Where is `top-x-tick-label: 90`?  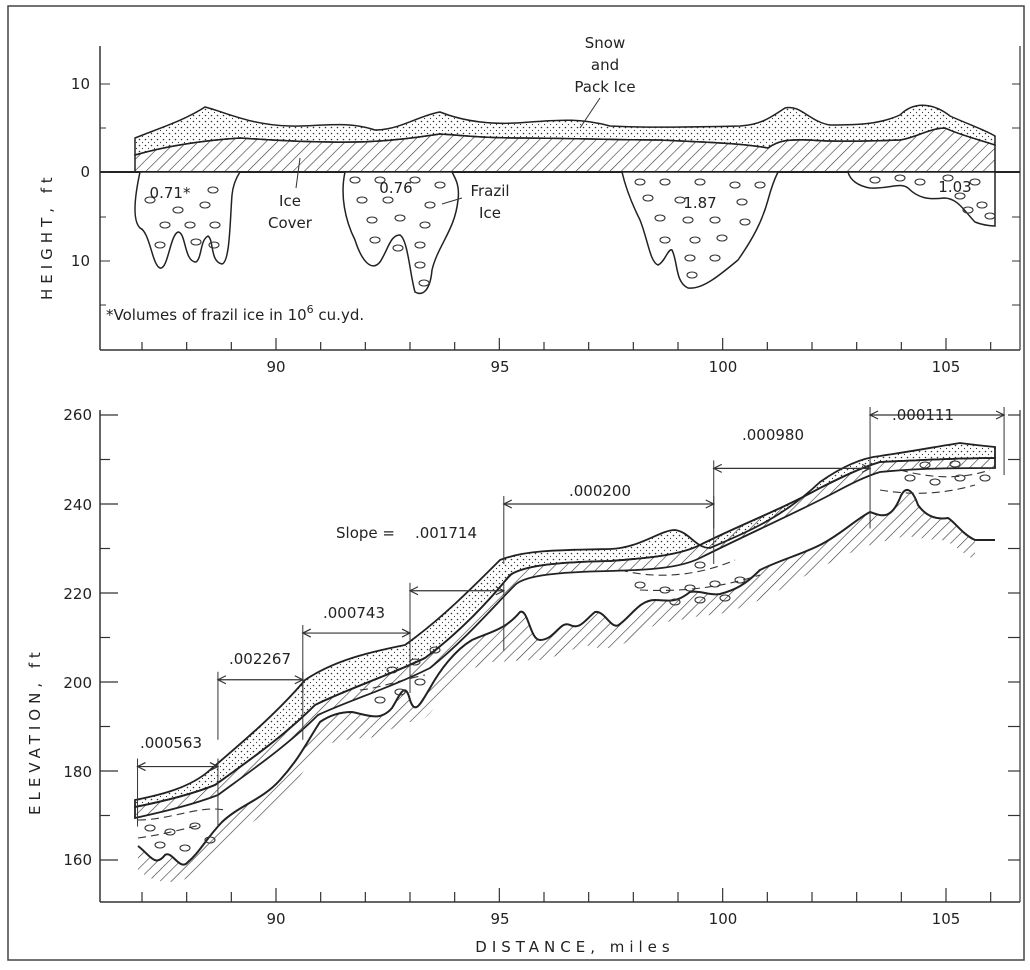
top-x-tick-label: 90 is located at coordinates (275, 367).